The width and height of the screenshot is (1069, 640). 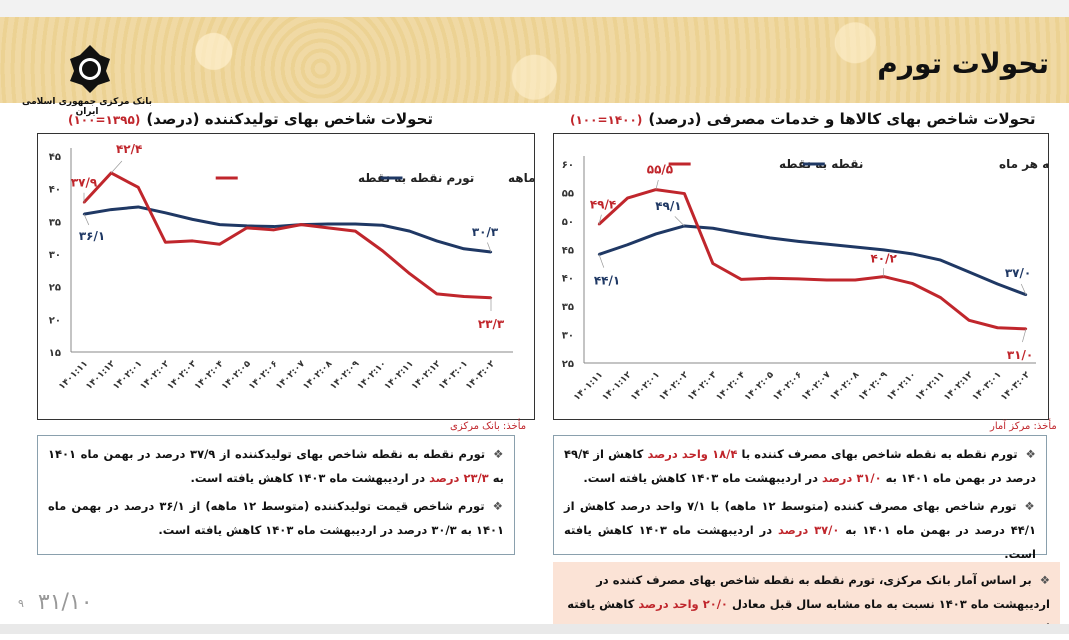 I want to click on x-tick-label: ۱۴۰۲:۱۱, so click(x=930, y=386).